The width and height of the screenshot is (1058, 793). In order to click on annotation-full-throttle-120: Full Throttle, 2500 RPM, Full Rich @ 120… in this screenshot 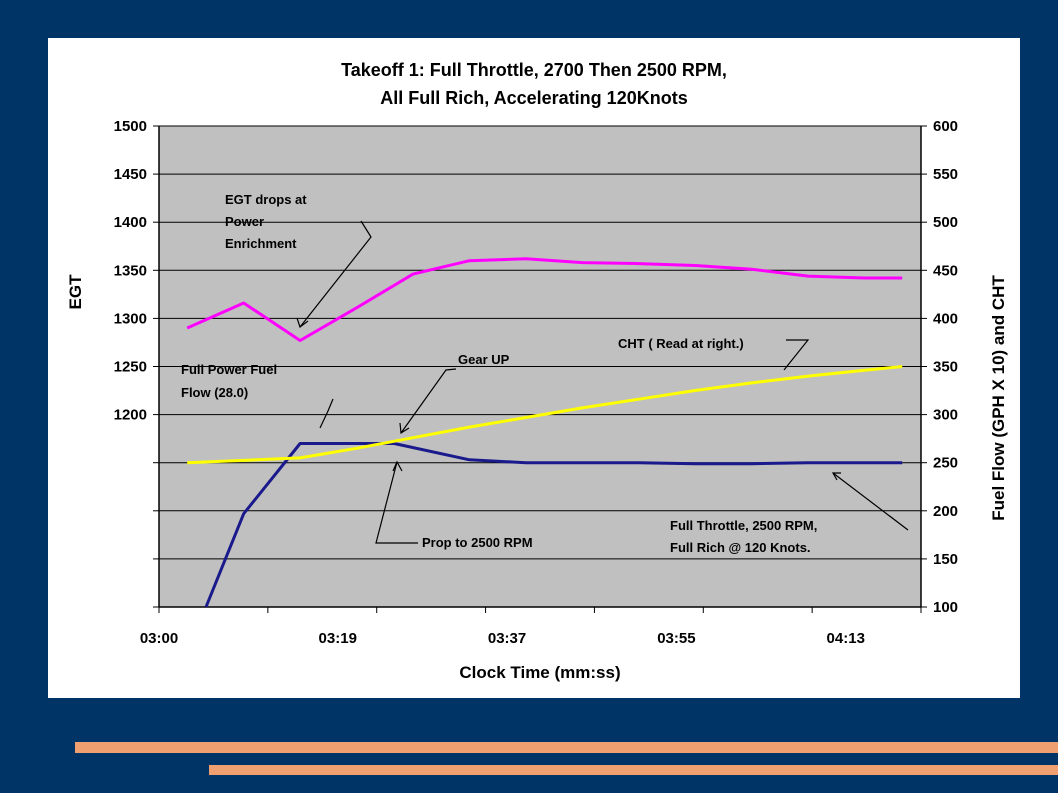, I will do `click(743, 536)`.